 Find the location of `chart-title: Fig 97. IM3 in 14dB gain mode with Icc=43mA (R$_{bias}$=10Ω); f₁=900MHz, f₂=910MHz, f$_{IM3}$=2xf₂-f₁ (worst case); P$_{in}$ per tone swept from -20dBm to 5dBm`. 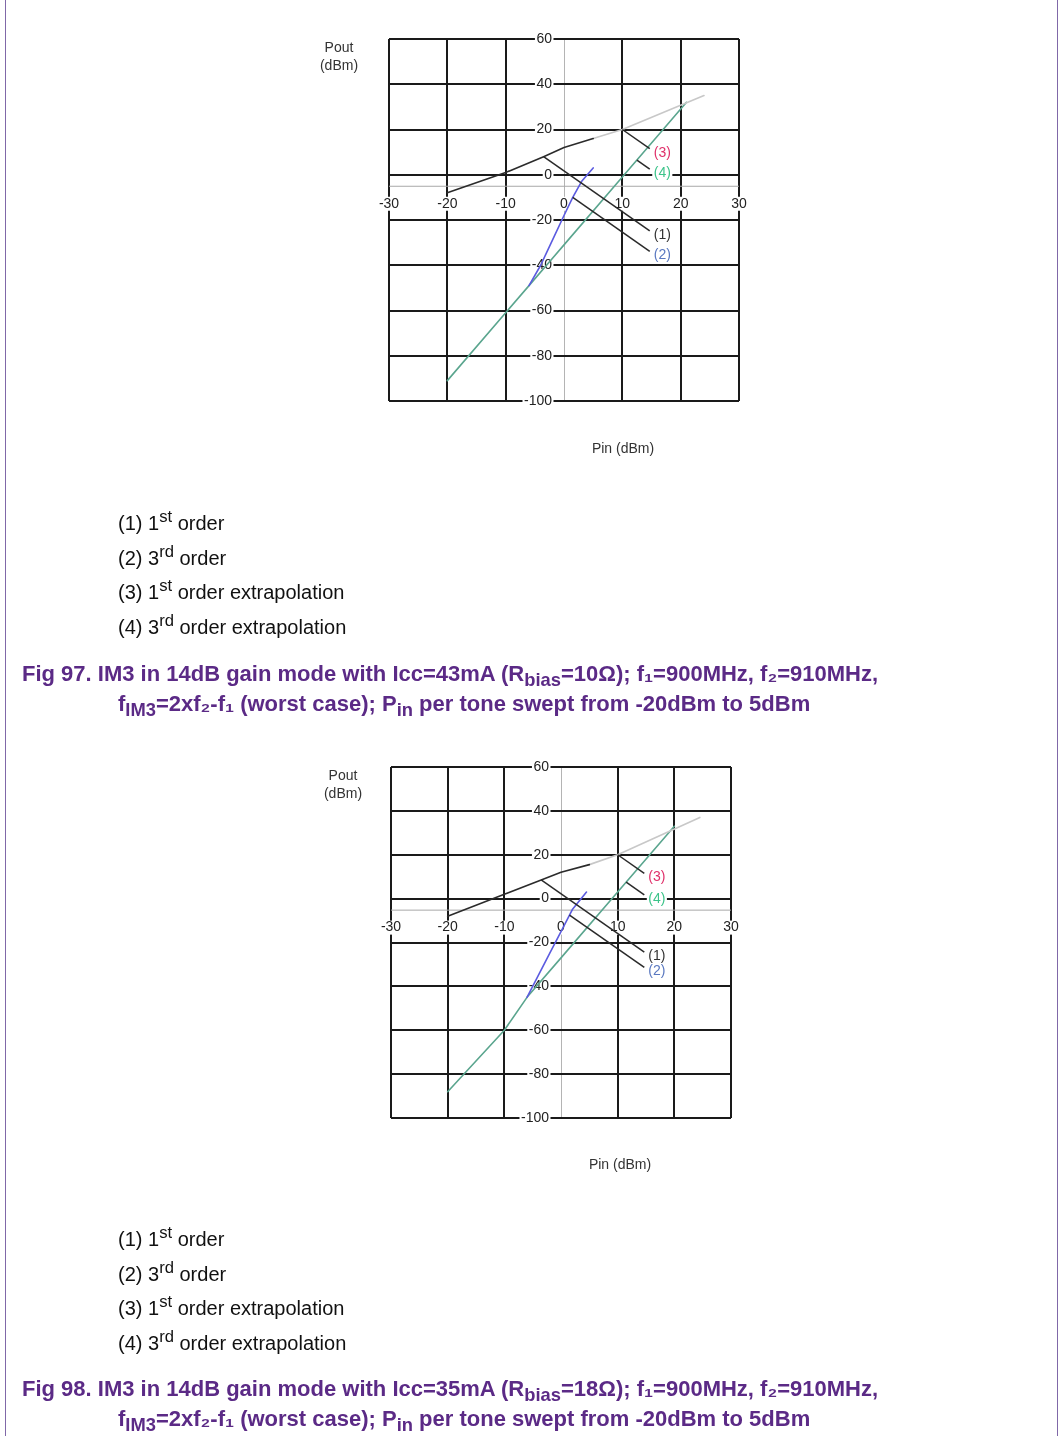

chart-title: Fig 97. IM3 in 14dB gain mode with Icc=43mA (R$_{bias}$=10Ω); f₁=900MHz, f₂=910MHz, f$_{IM3}$=2xf₂-f₁ (worst case); P$_{in}$ per tone swept from -20dBm to 5dBm is located at coordinates (450, 691).